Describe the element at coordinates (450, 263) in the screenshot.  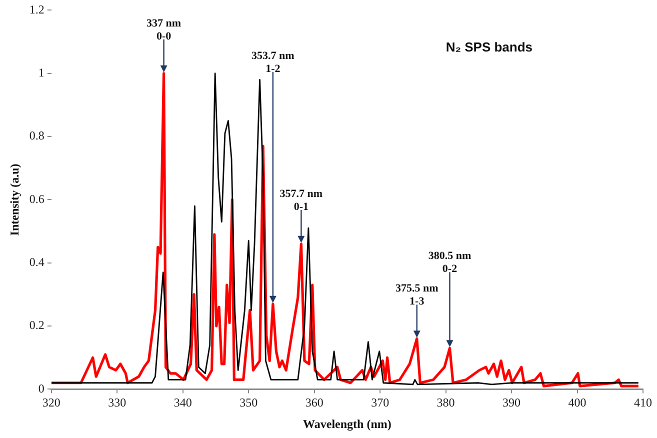
I see `annotation: 380.5 nm 0-2` at that location.